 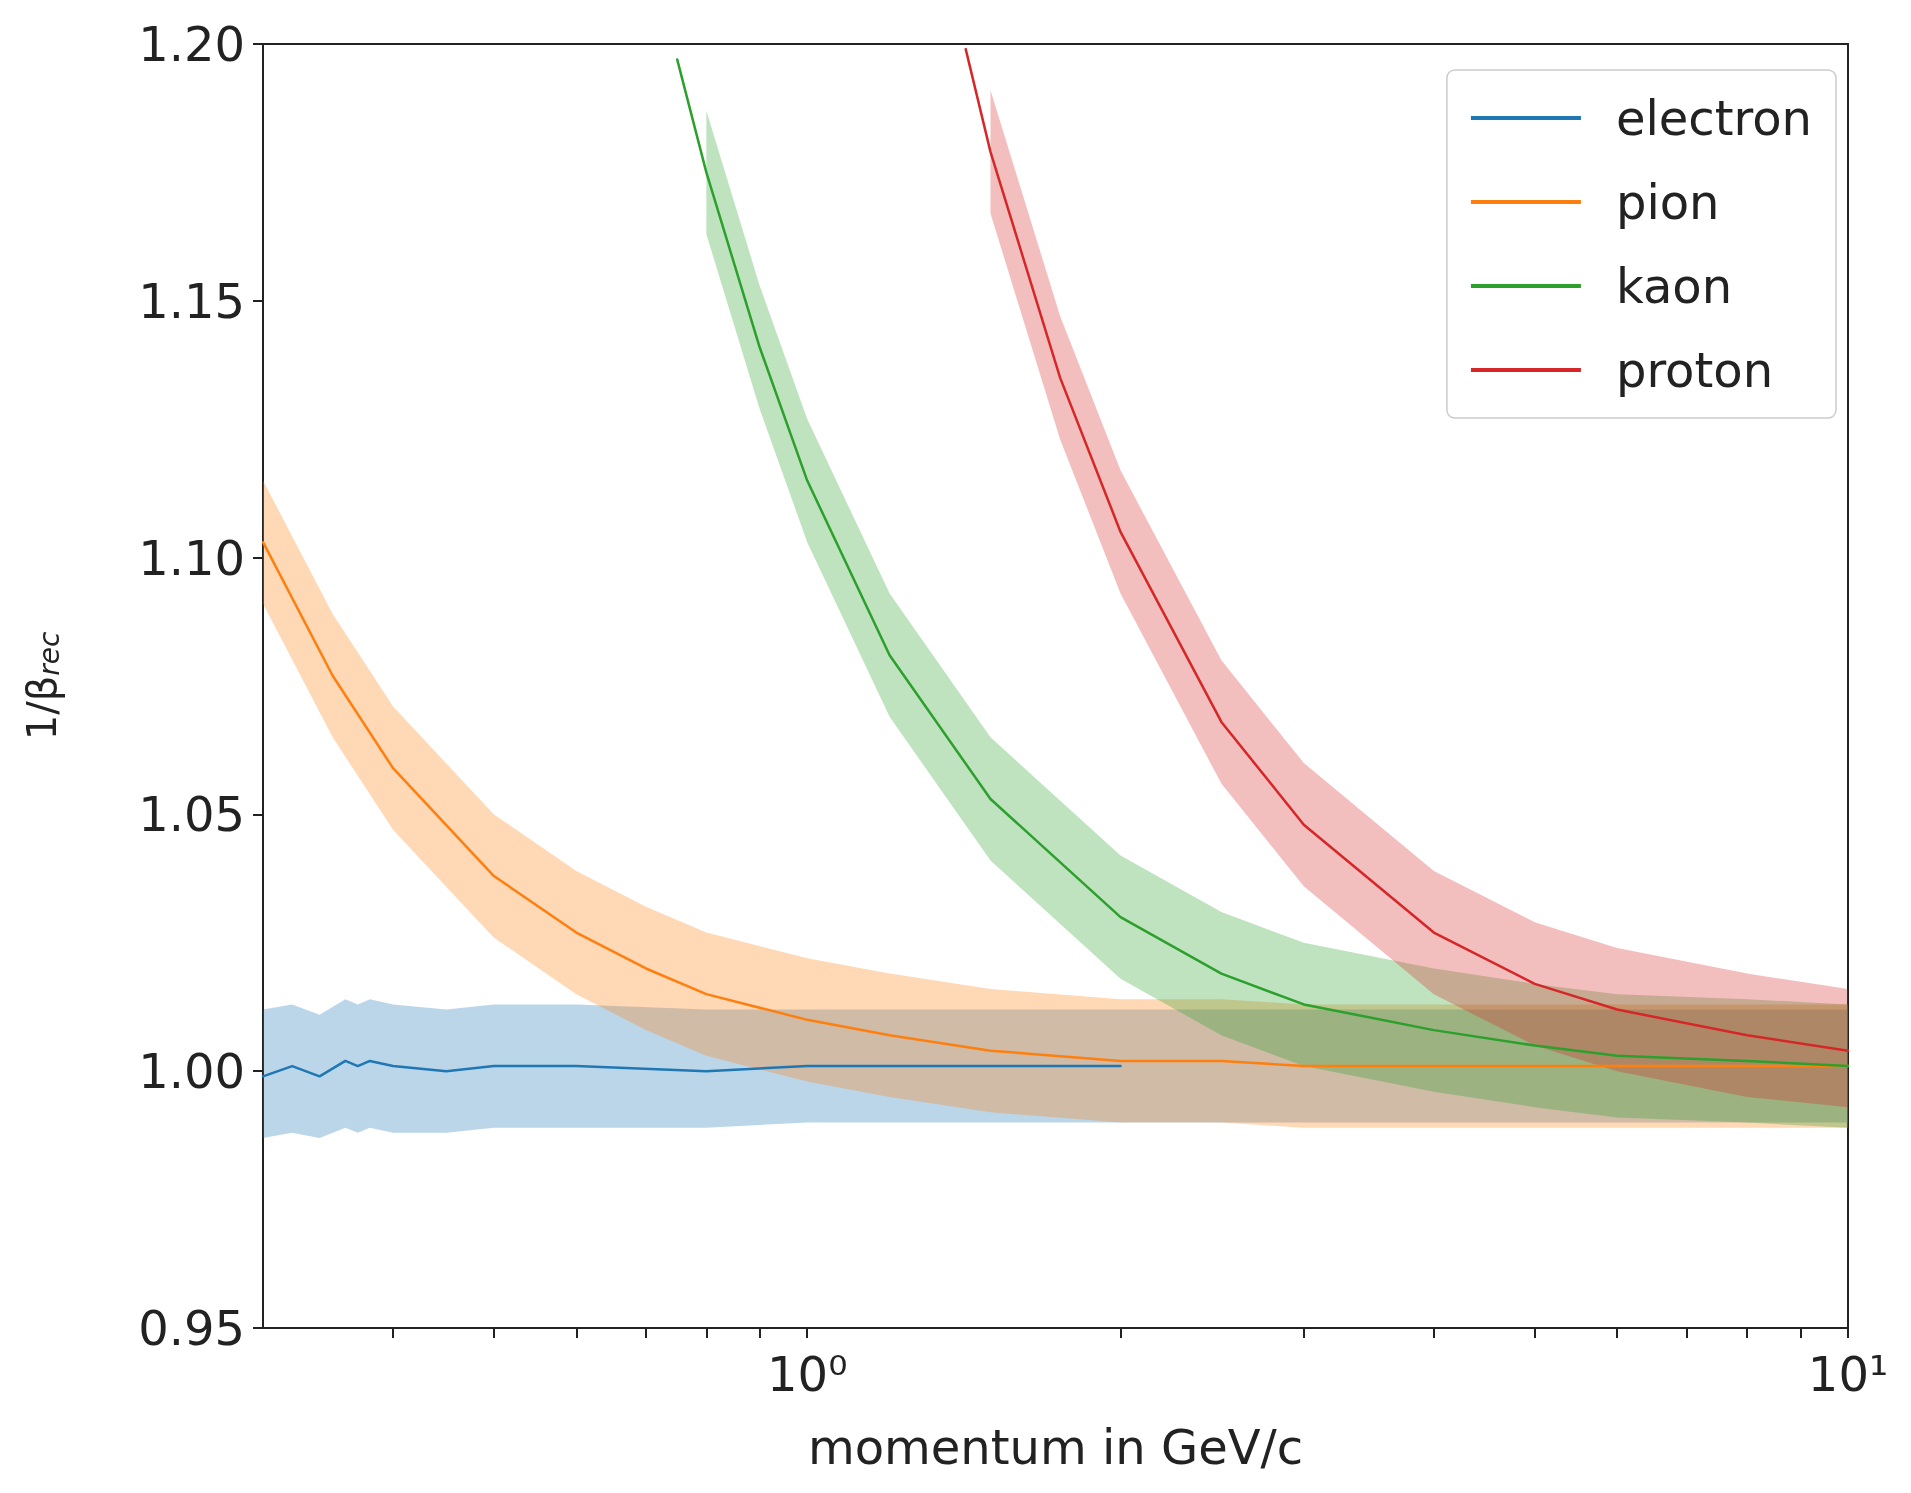 I want to click on x-tick-label: 10¹, so click(x=1848, y=1374).